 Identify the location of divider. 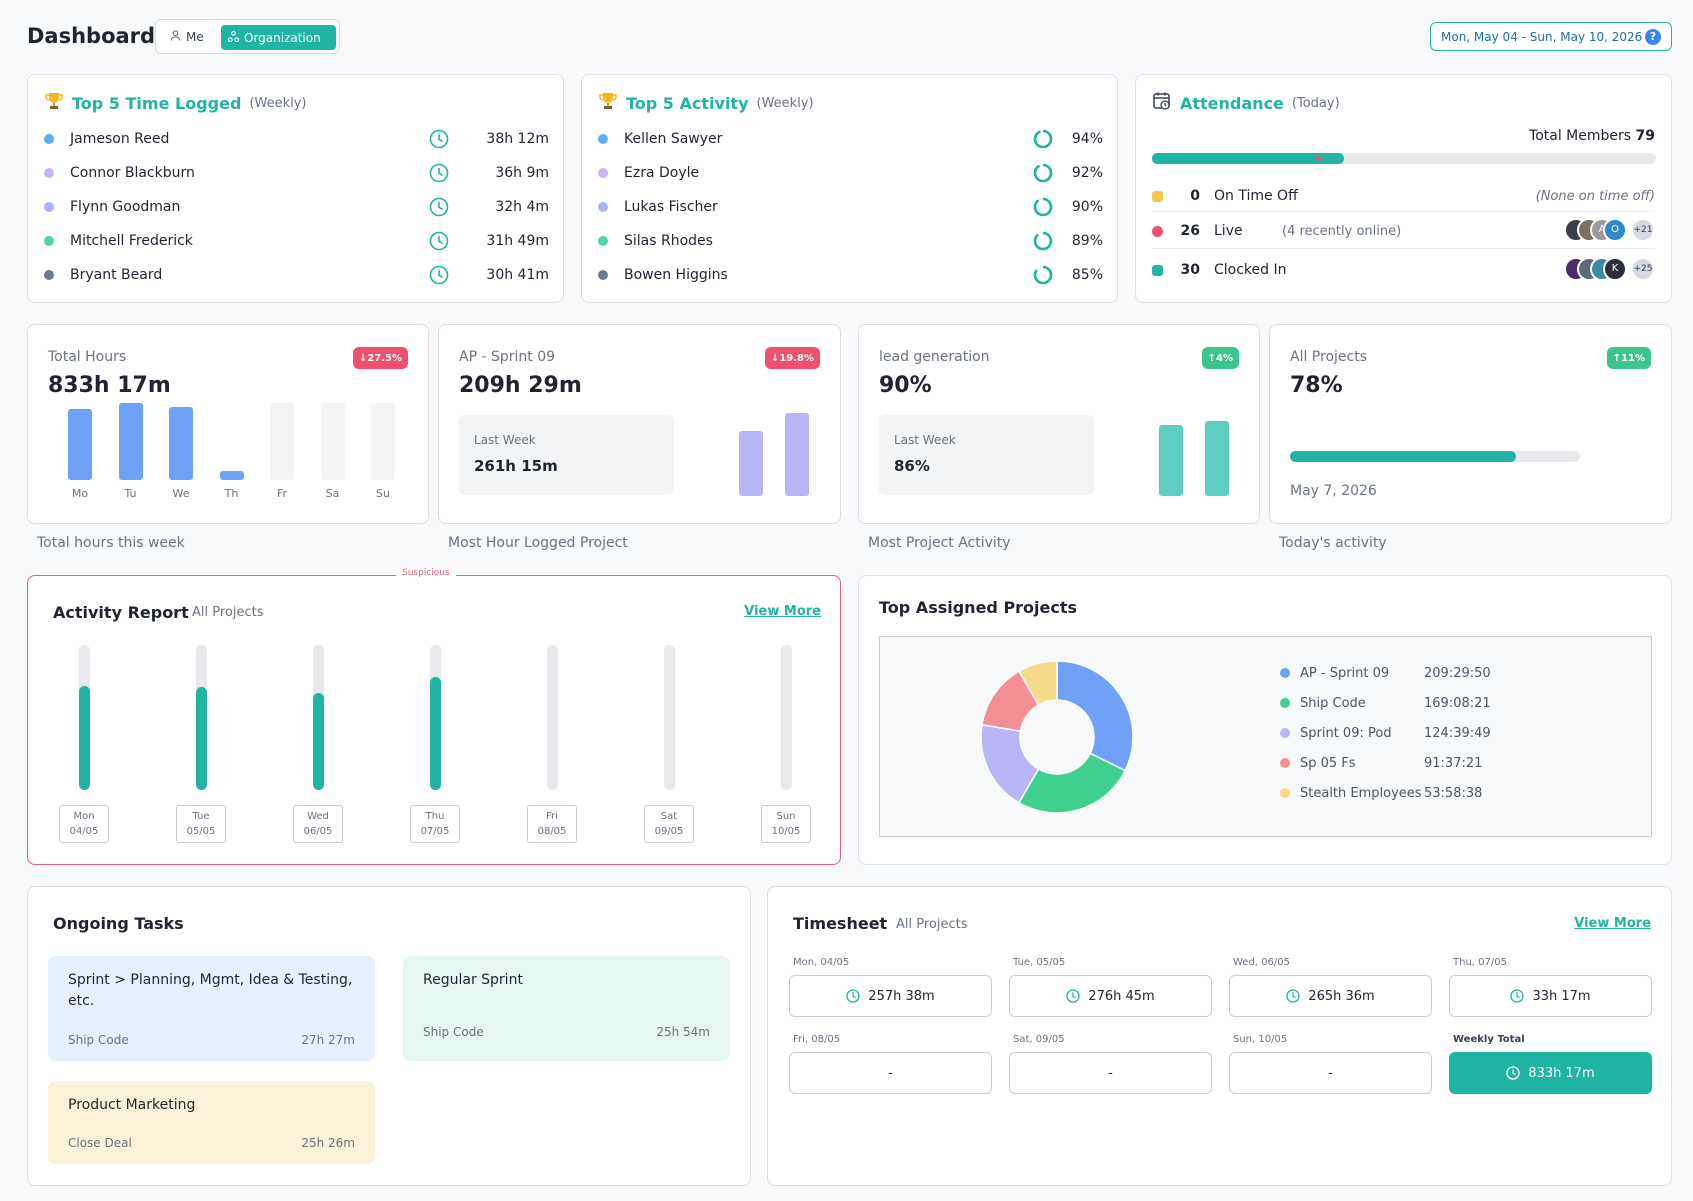
(1403, 248).